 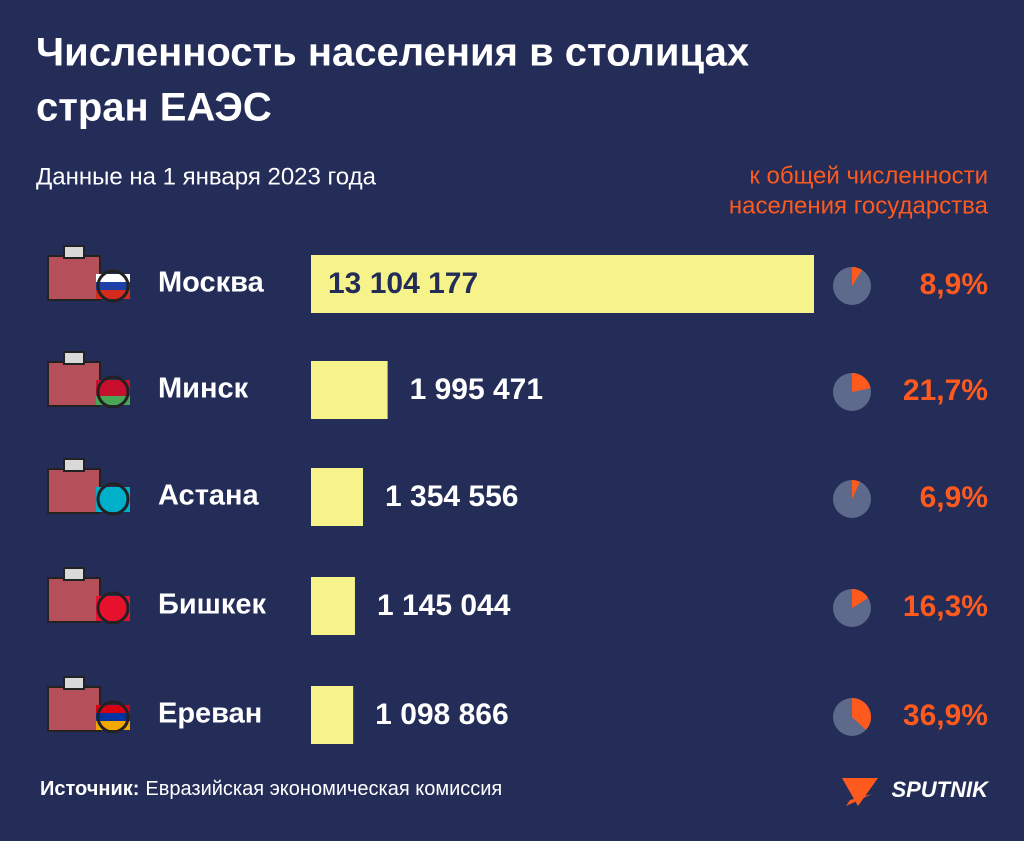 I want to click on source-text: Евразийская экономическая комиссия, so click(x=323, y=789).